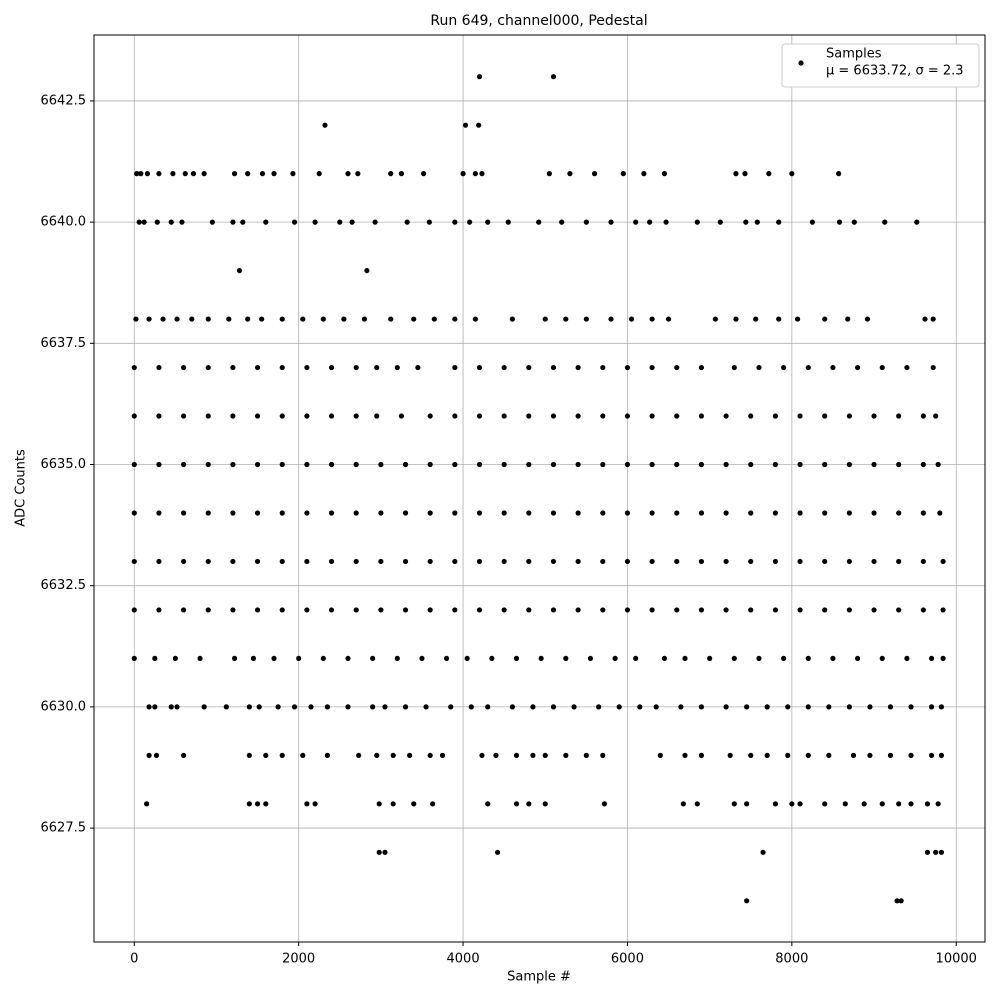  Describe the element at coordinates (895, 71) in the screenshot. I see `legend-stats: μ = 6633.72, σ = 2.3` at that location.